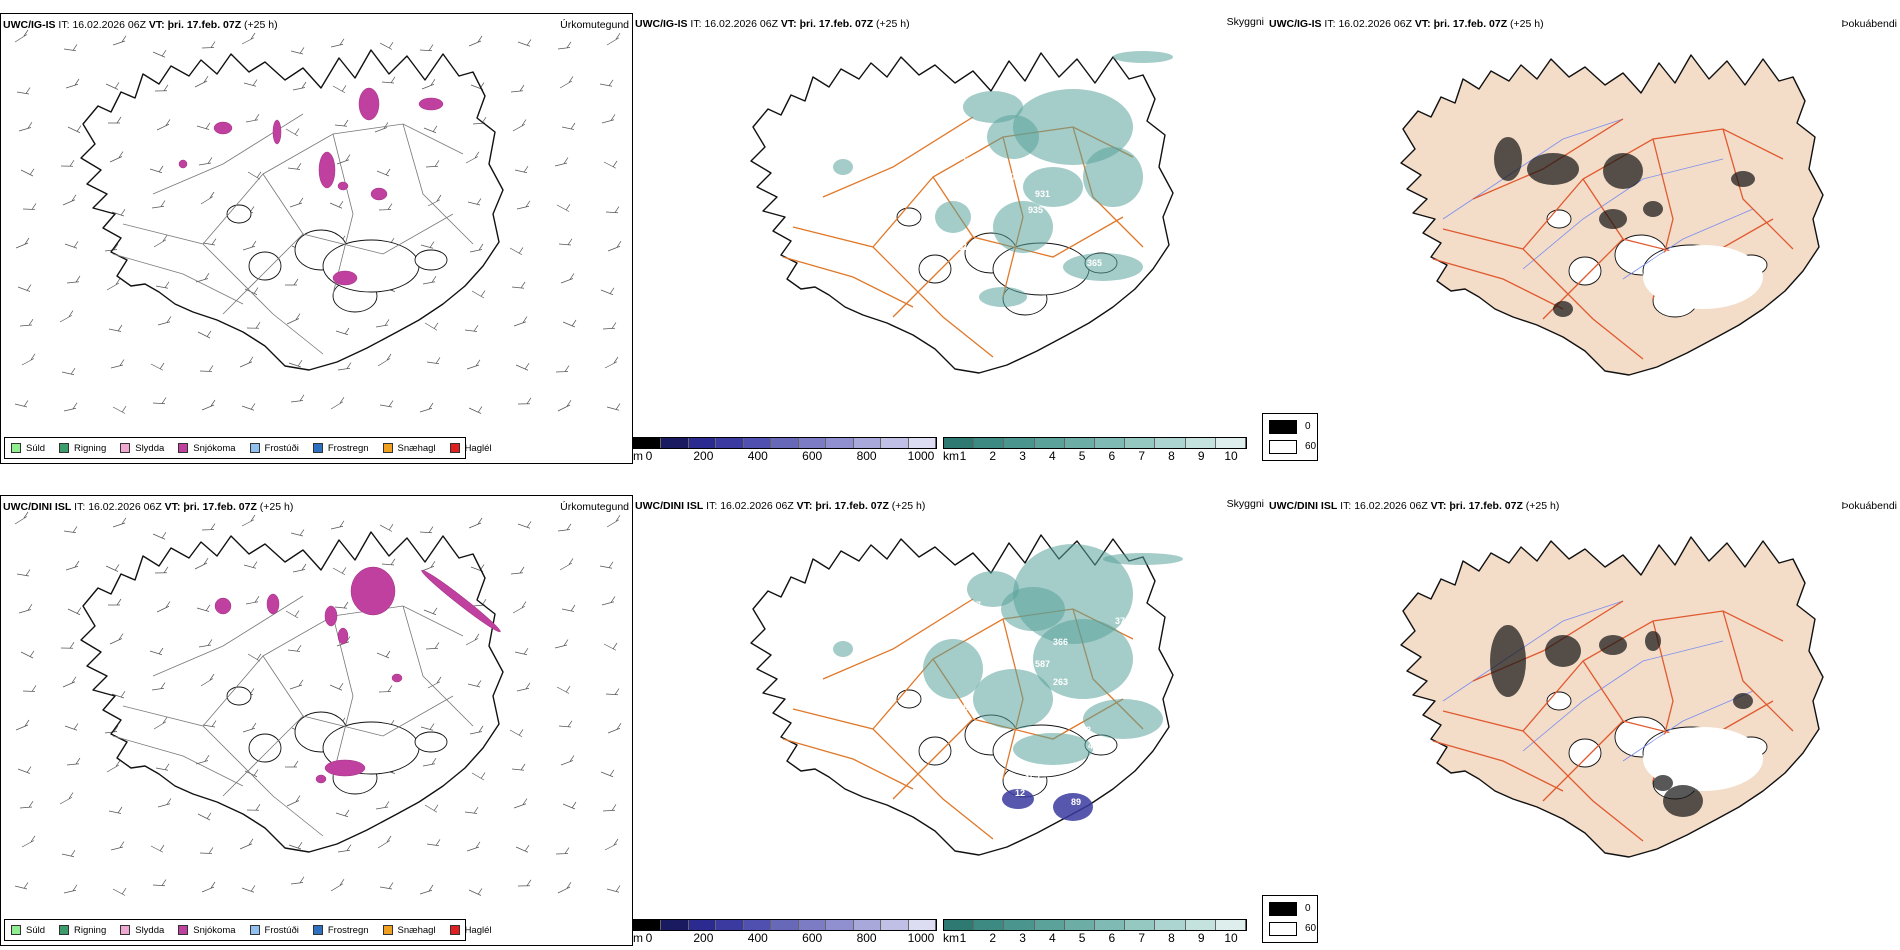 Image resolution: width=1900 pixels, height=950 pixels. What do you see at coordinates (90, 448) in the screenshot?
I see `legend-label: Rigning` at bounding box center [90, 448].